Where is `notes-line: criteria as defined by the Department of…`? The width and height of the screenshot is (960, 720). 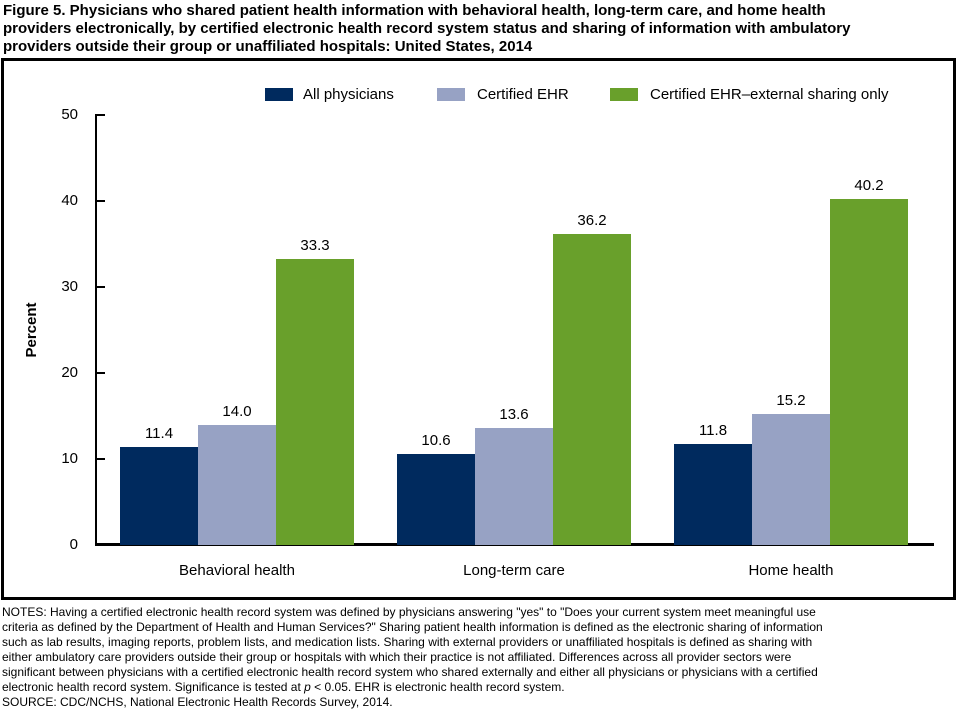
notes-line: criteria as defined by the Department of… is located at coordinates (412, 627).